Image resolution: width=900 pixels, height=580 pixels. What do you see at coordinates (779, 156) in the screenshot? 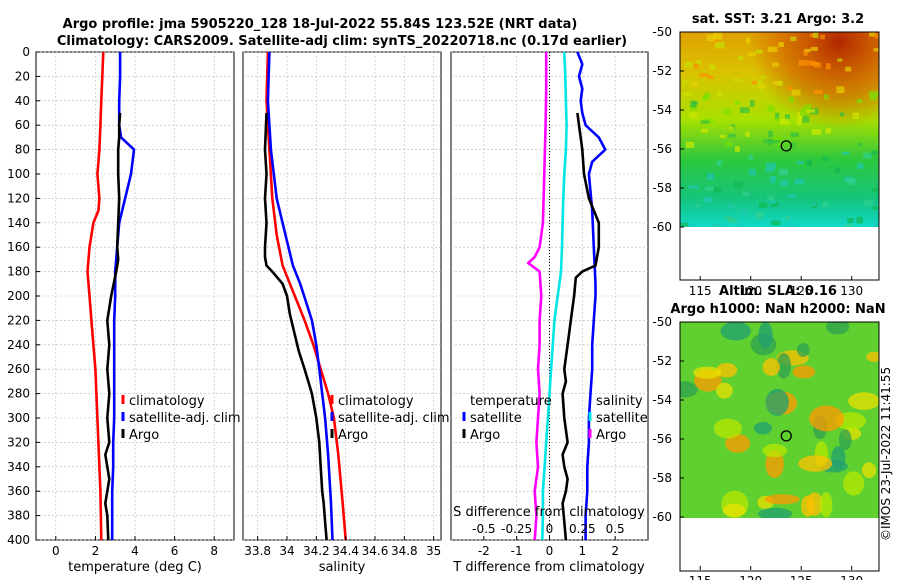
I see `sst-map-frame` at bounding box center [779, 156].